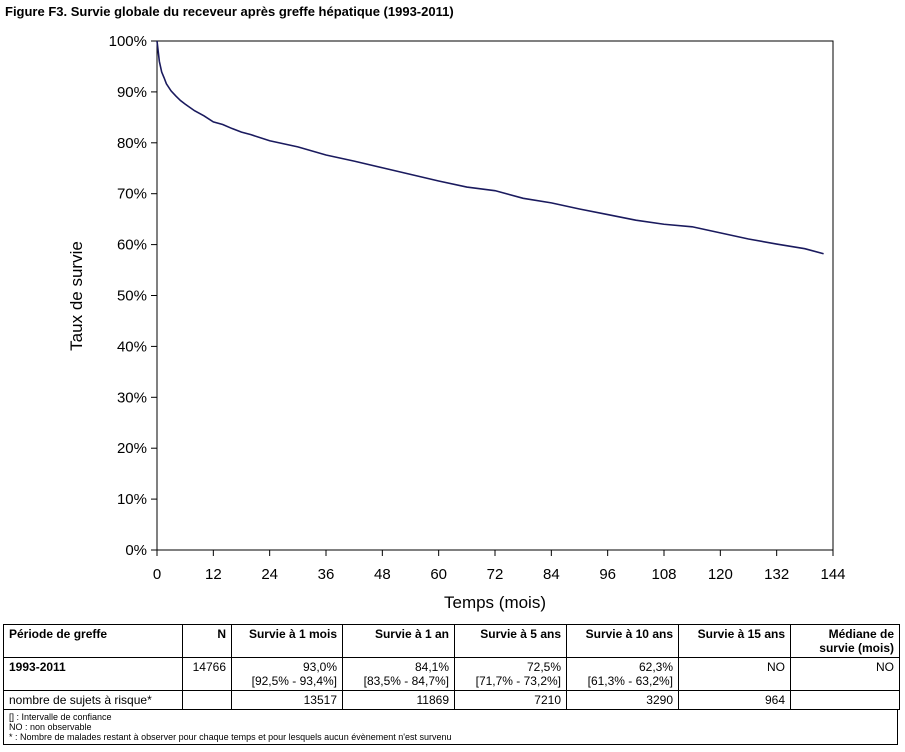 The image size is (905, 752). I want to click on cell-at-risk-15-years: 964, so click(734, 700).